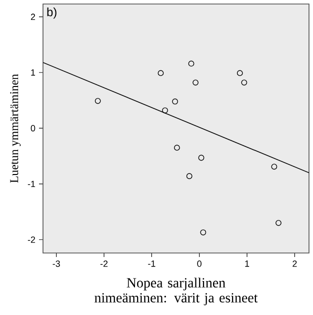  Describe the element at coordinates (51, 13) in the screenshot. I see `annotation: b)` at that location.